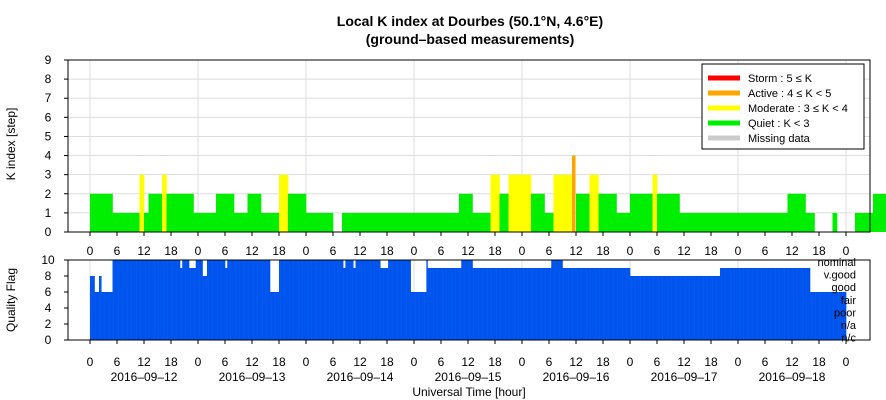 Image resolution: width=886 pixels, height=400 pixels. Describe the element at coordinates (779, 139) in the screenshot. I see `legend-entry: Missing data` at that location.